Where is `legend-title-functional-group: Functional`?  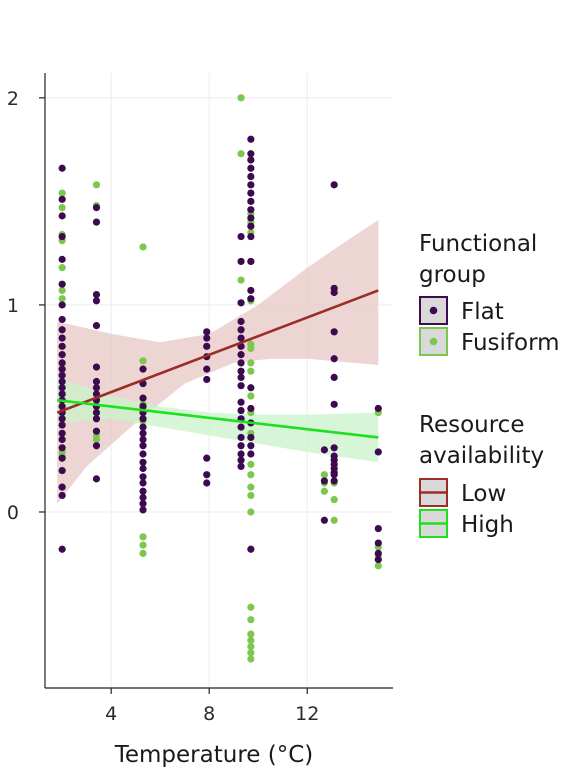
legend-title-functional-group: Functional is located at coordinates (478, 244).